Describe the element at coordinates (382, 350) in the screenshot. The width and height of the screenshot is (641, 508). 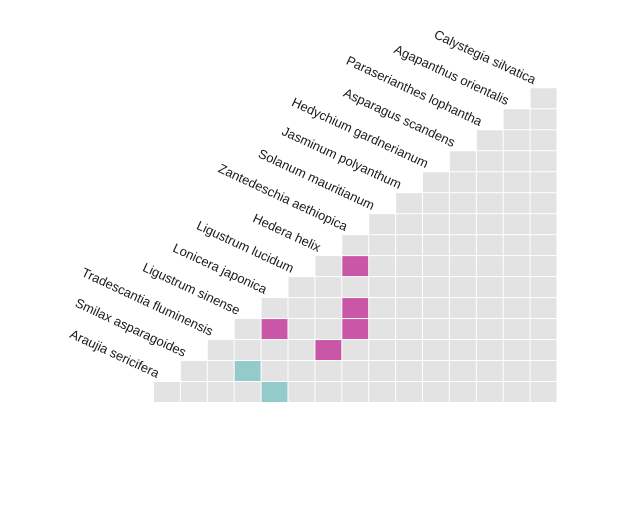
I see `heatmap-cell-solanum-mauritianum-tradescantia-fluminensis` at that location.